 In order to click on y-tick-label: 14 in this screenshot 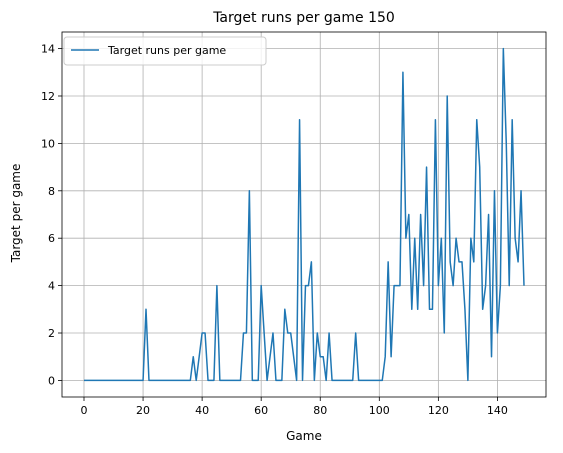, I will do `click(48, 49)`.